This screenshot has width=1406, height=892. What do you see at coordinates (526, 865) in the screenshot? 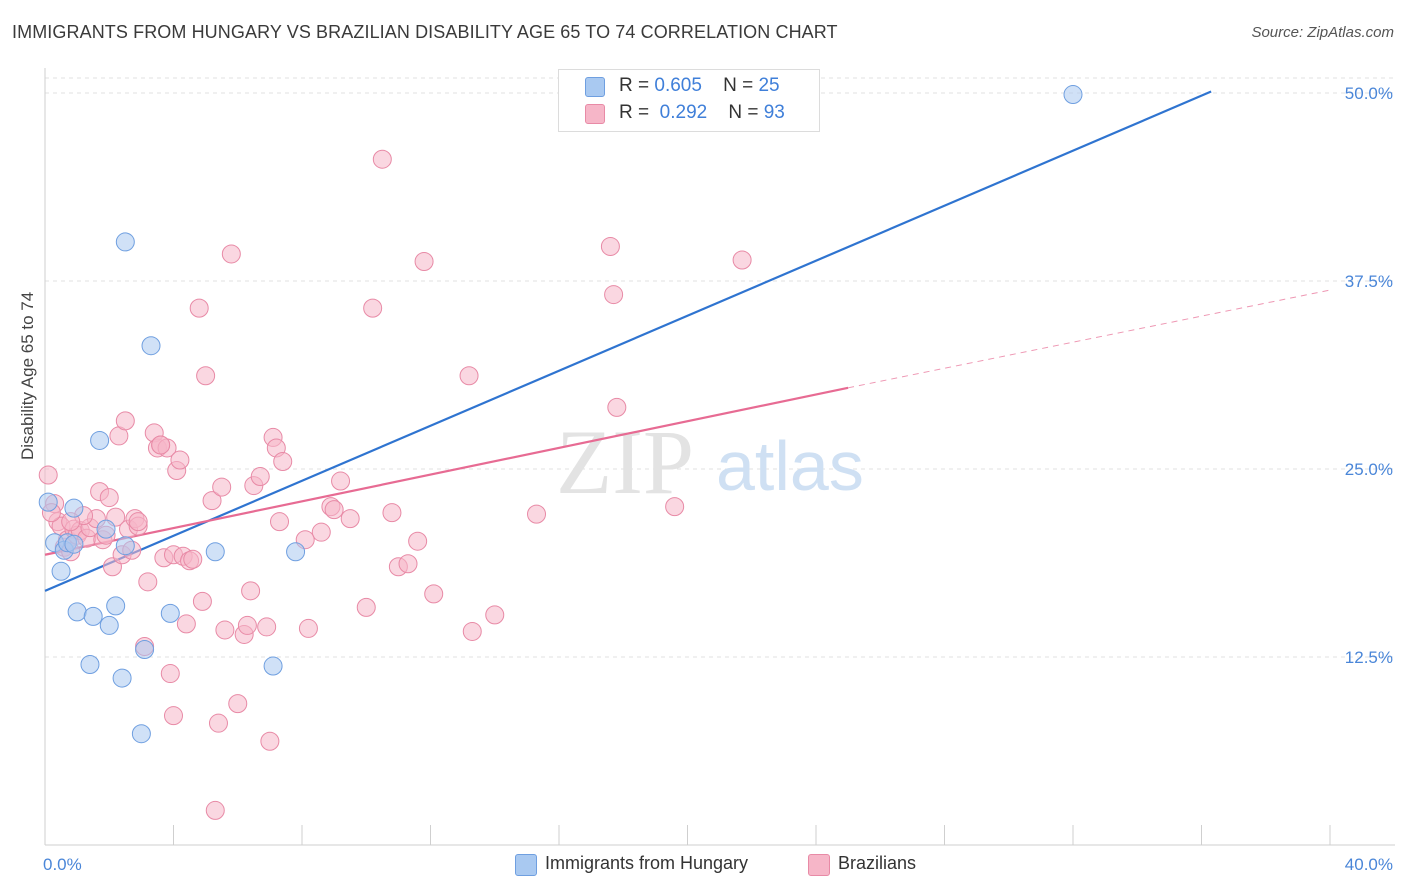
I see `legend-swatch-hungary` at bounding box center [526, 865].